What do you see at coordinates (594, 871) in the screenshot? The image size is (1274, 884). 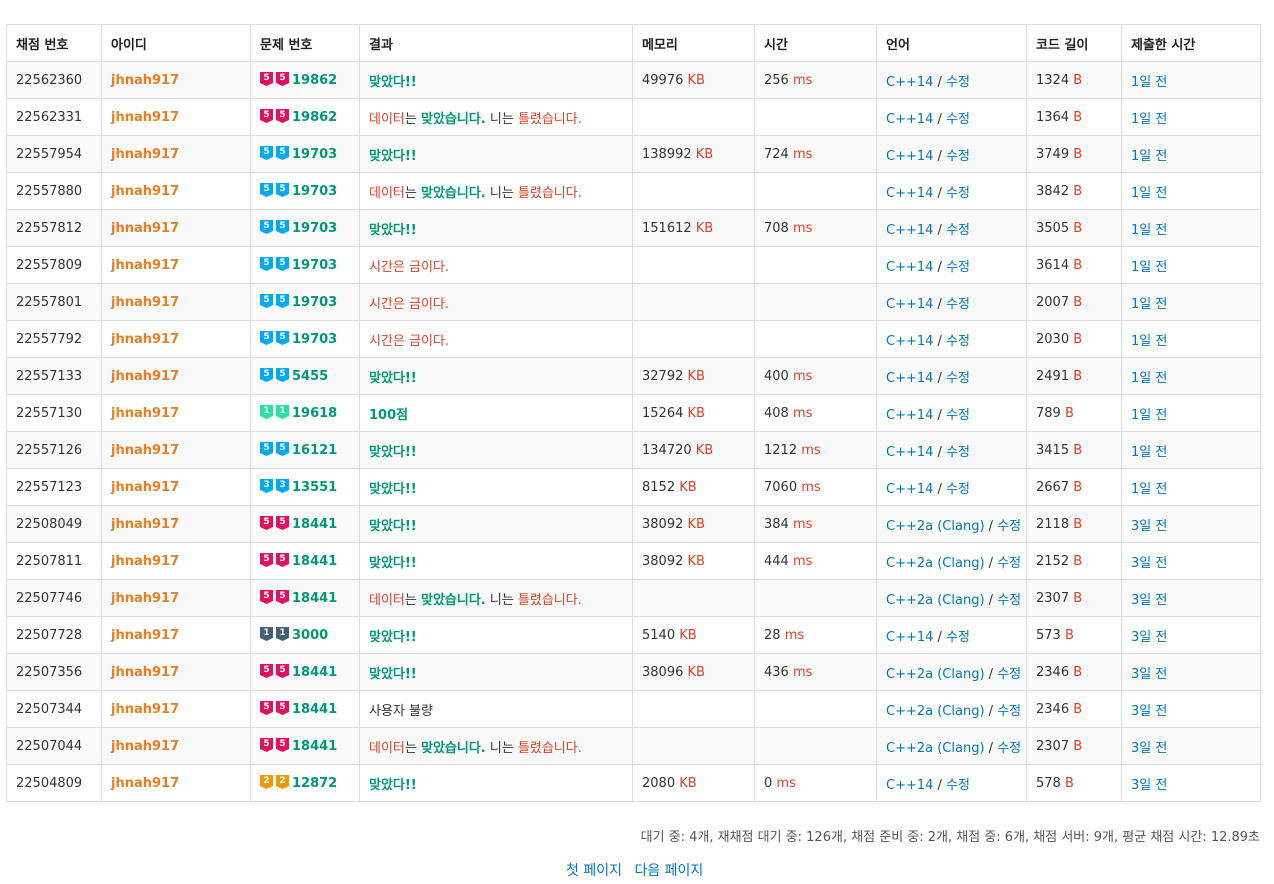 I see `first-page-link: 첫 페이지` at bounding box center [594, 871].